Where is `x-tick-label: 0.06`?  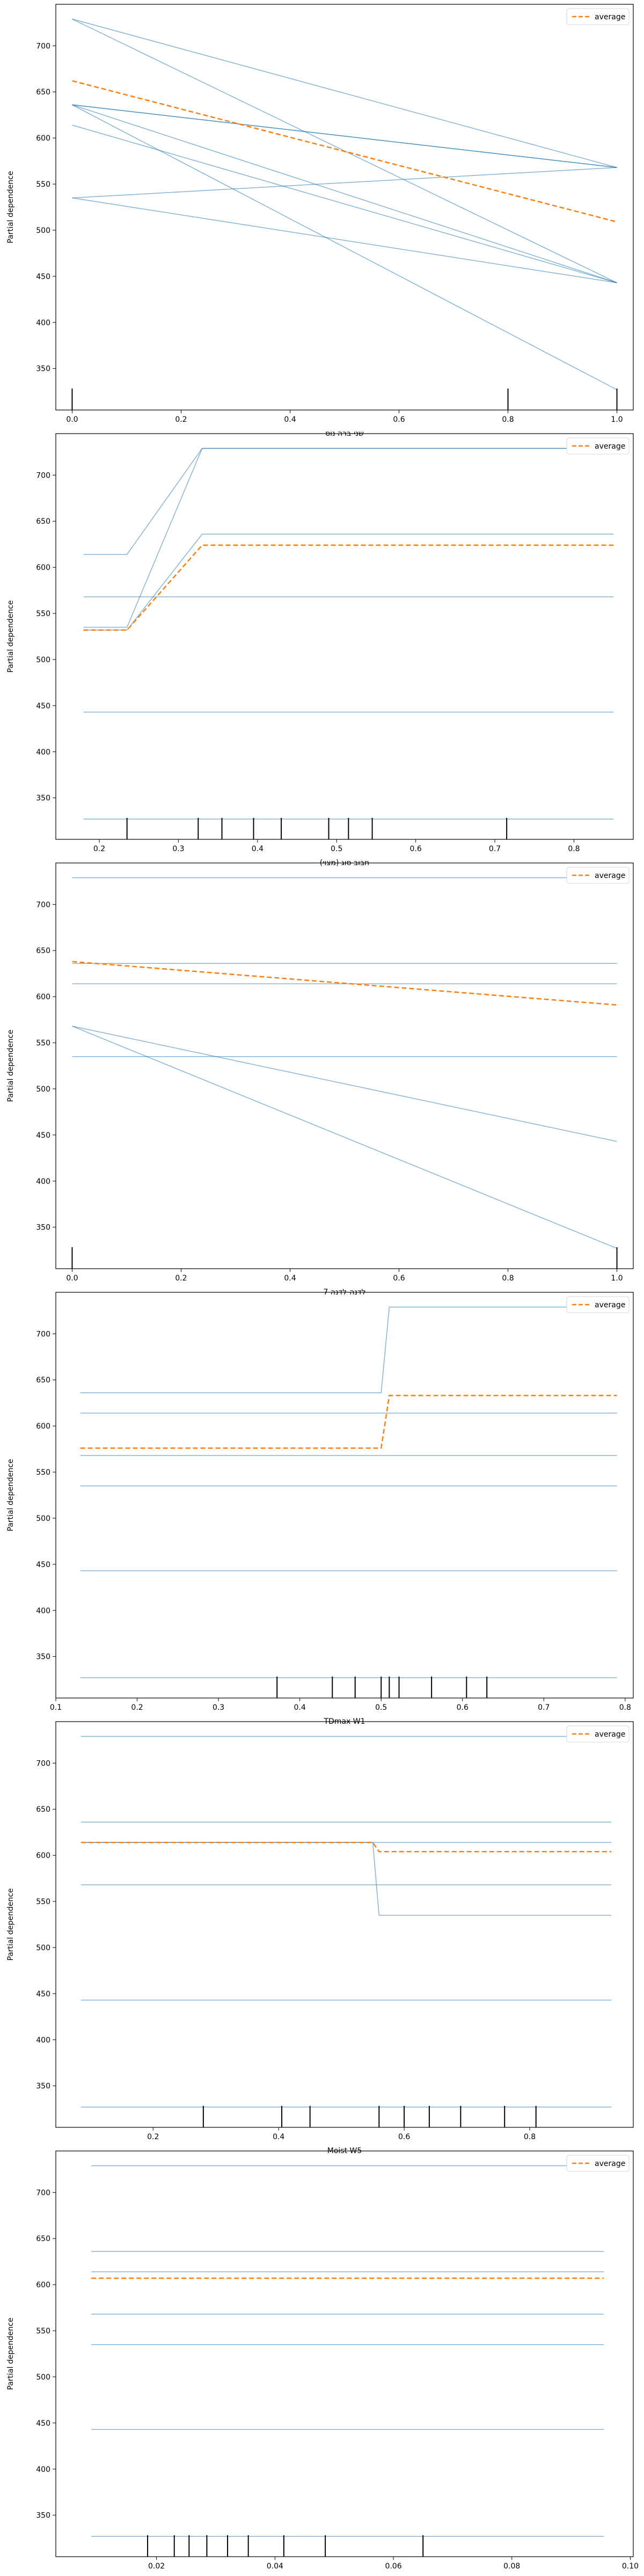
x-tick-label: 0.06 is located at coordinates (393, 2566).